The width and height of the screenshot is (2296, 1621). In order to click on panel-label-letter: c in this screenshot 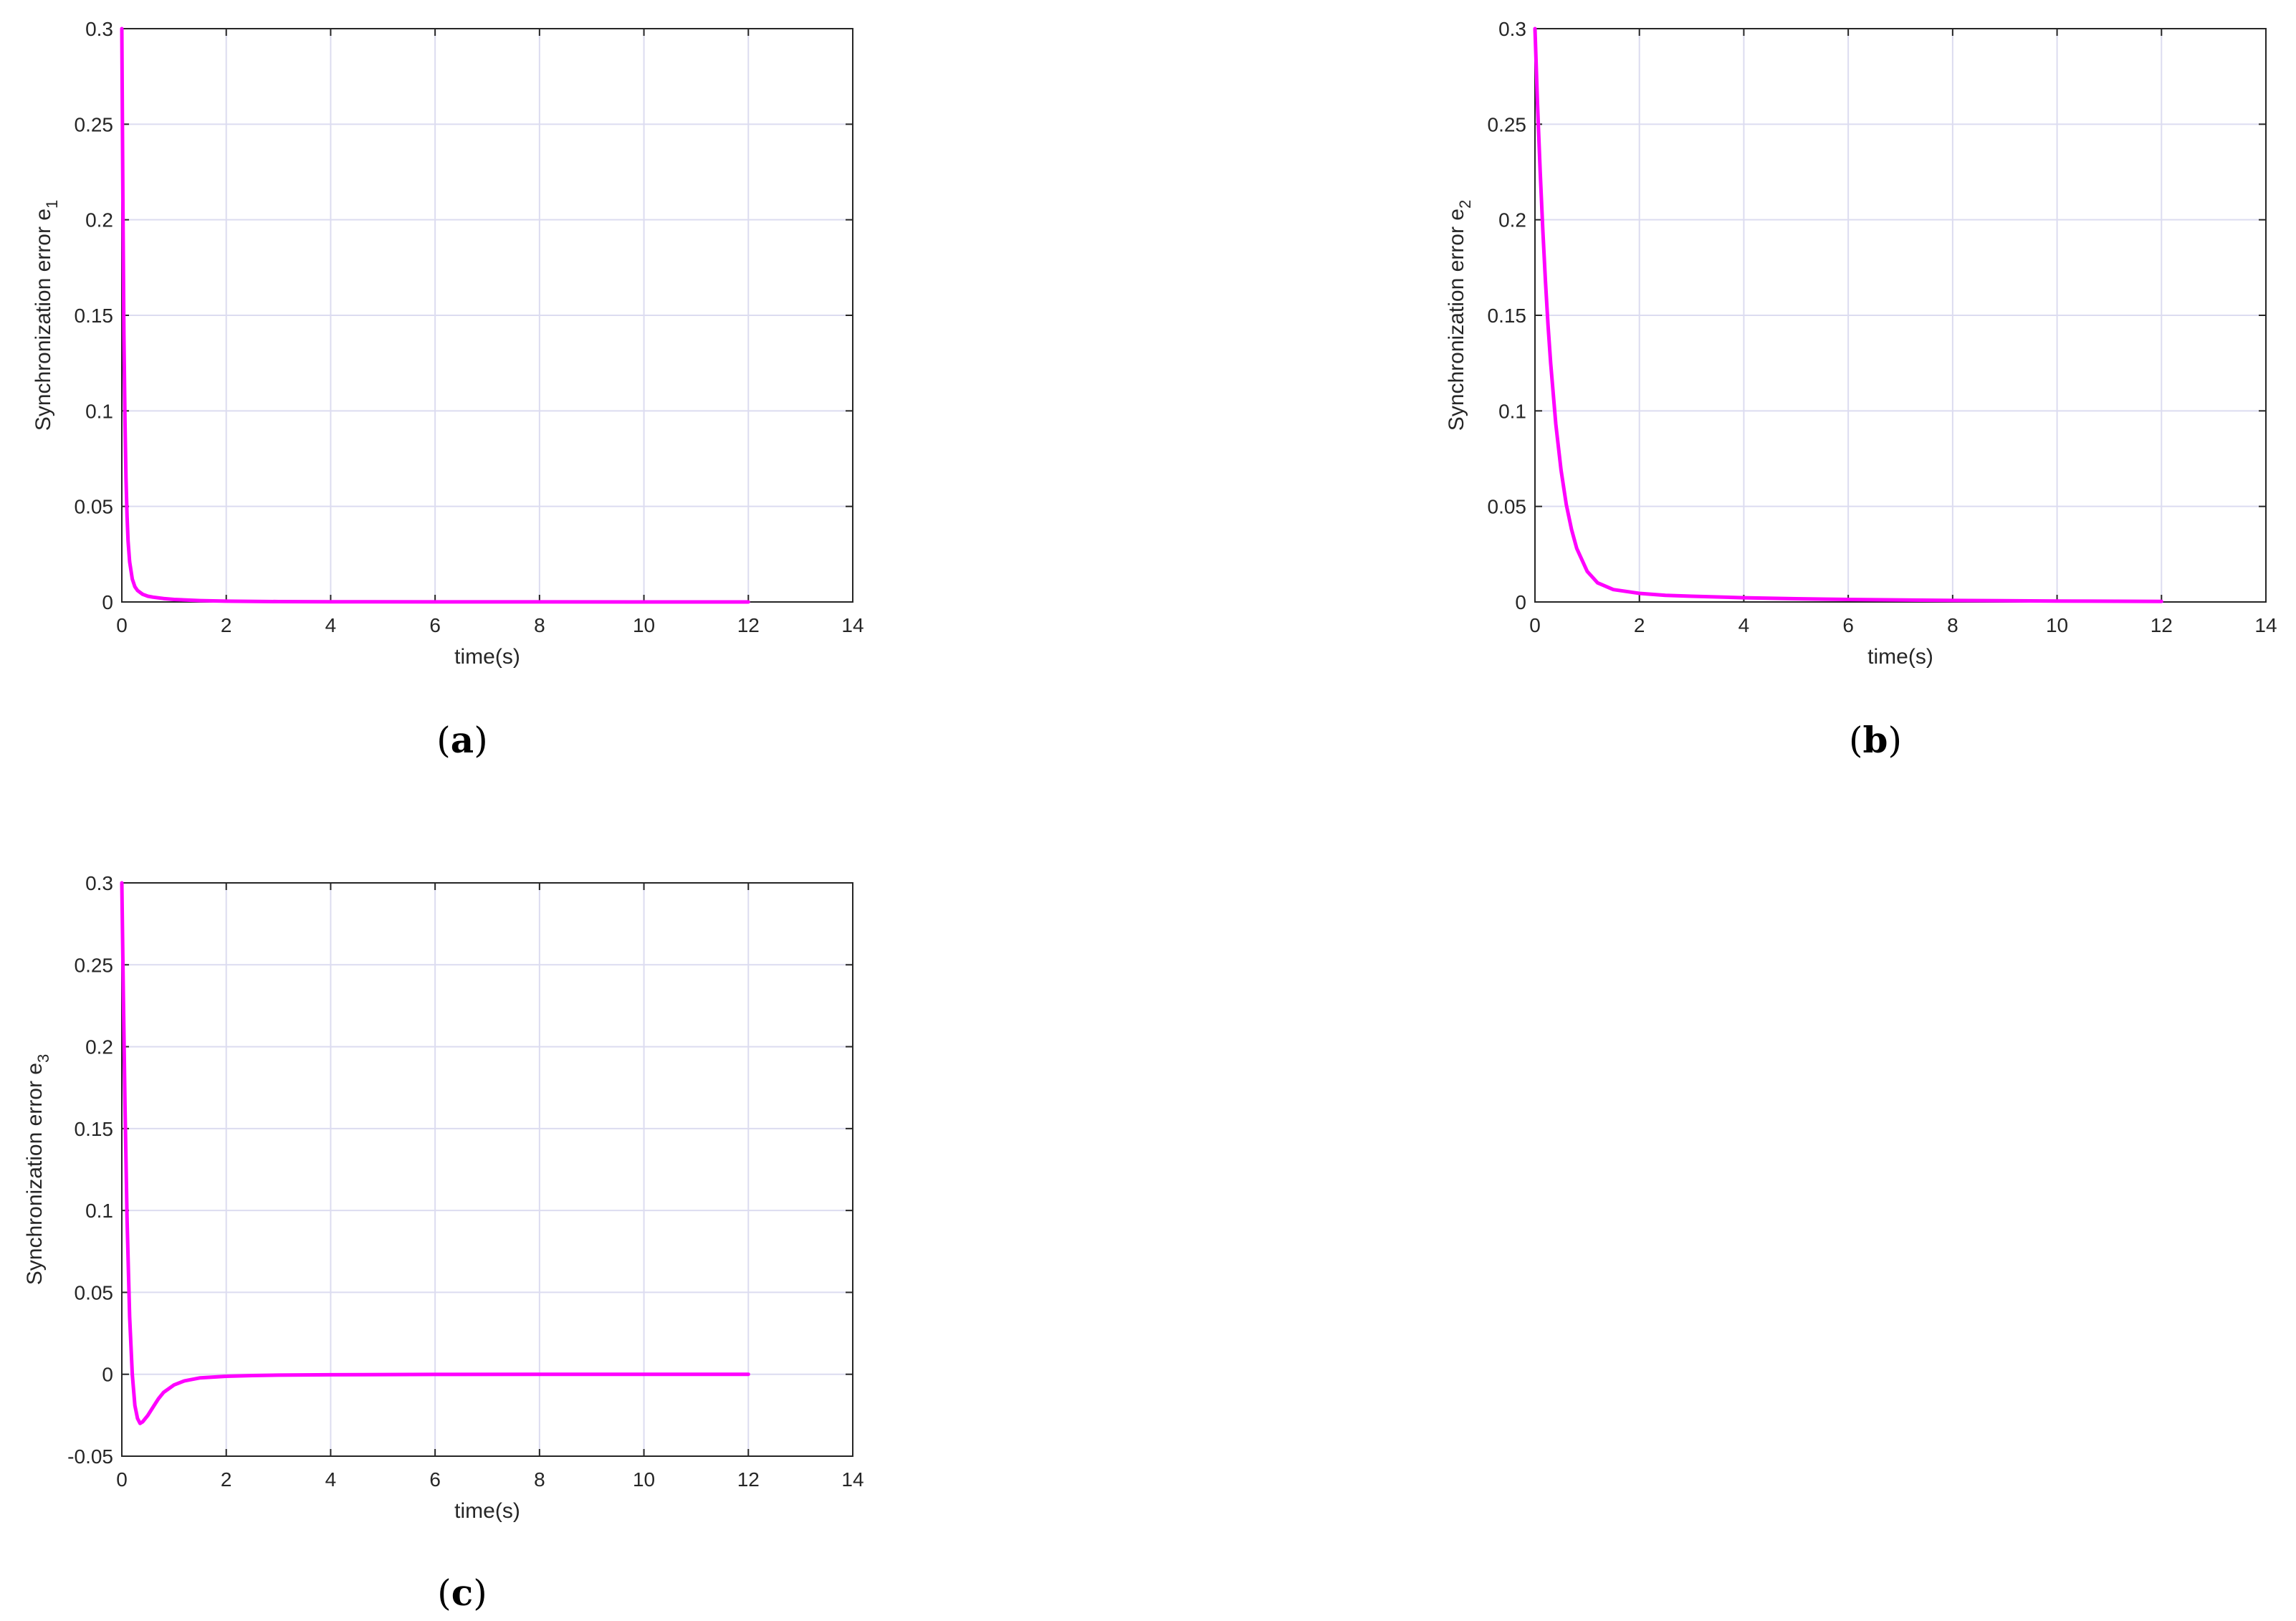, I will do `click(462, 1593)`.